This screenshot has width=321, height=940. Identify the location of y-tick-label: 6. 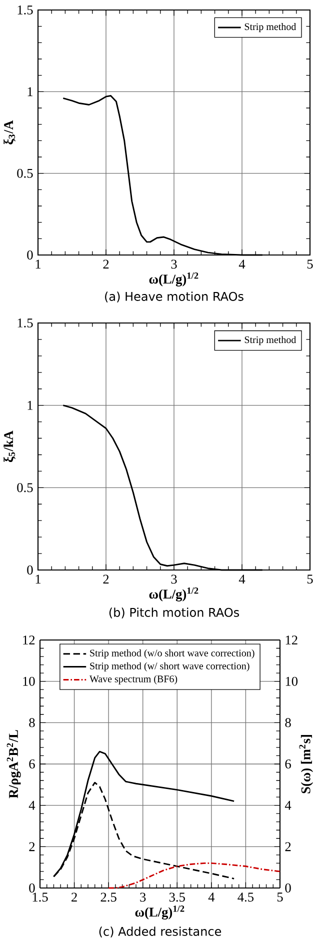
(32, 764).